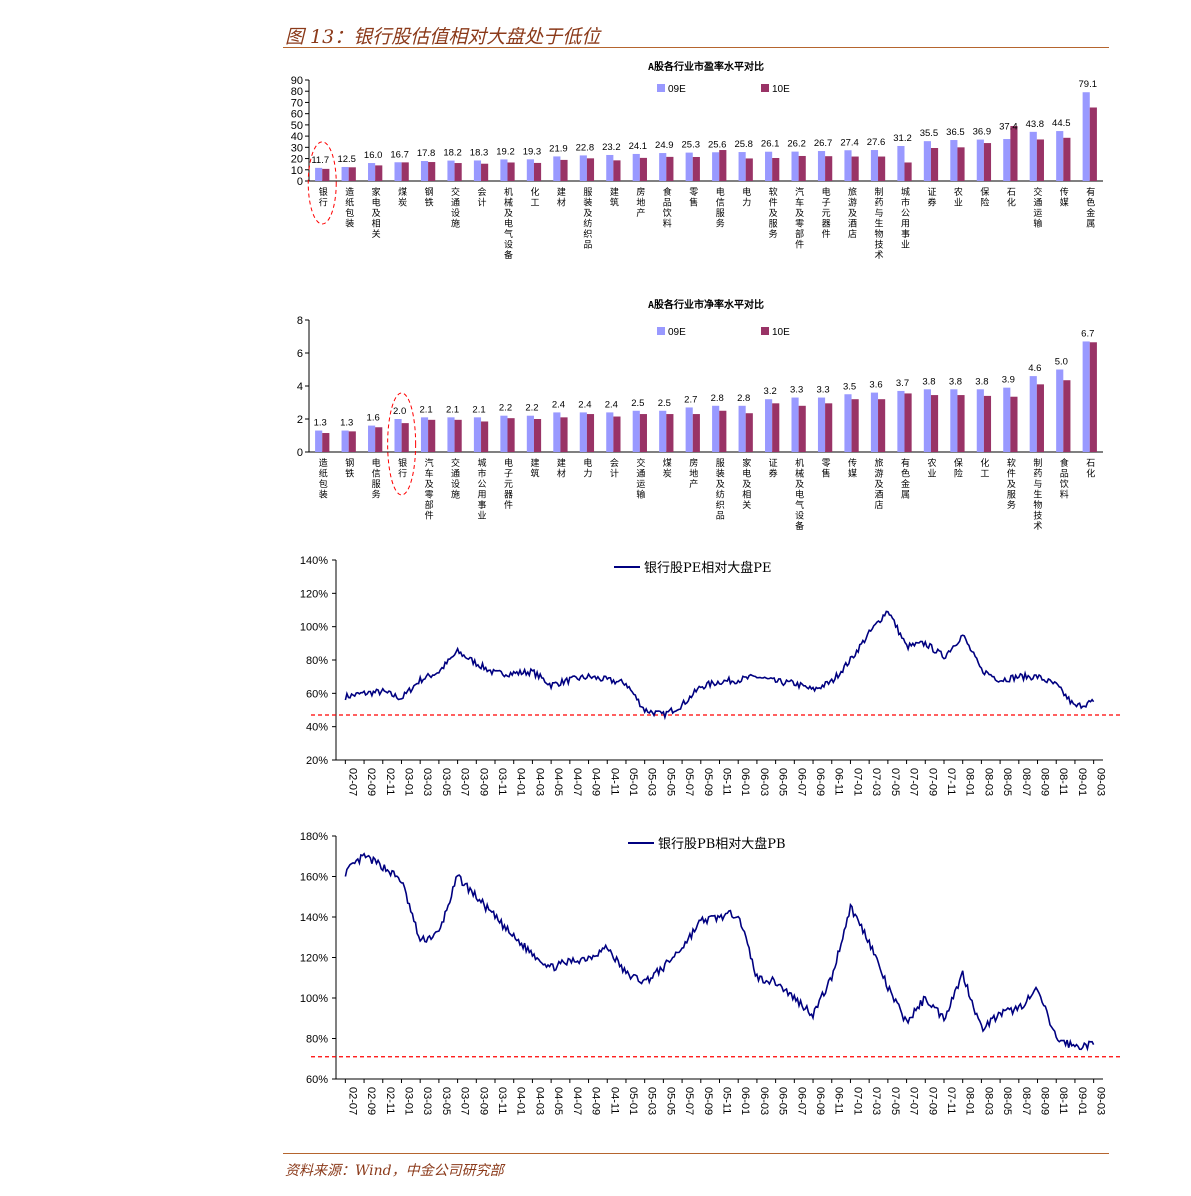 The height and width of the screenshot is (1196, 1191). What do you see at coordinates (905, 219) in the screenshot?
I see `category-label: 城市公用事业` at bounding box center [905, 219].